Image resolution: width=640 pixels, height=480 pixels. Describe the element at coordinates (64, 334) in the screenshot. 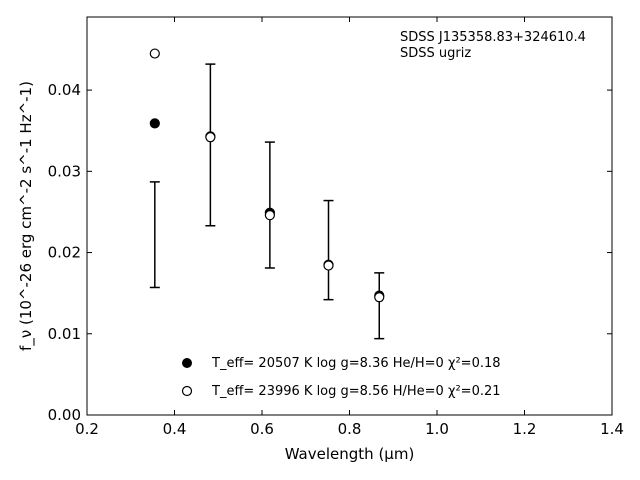

I see `y-tick-label: 0.01` at that location.